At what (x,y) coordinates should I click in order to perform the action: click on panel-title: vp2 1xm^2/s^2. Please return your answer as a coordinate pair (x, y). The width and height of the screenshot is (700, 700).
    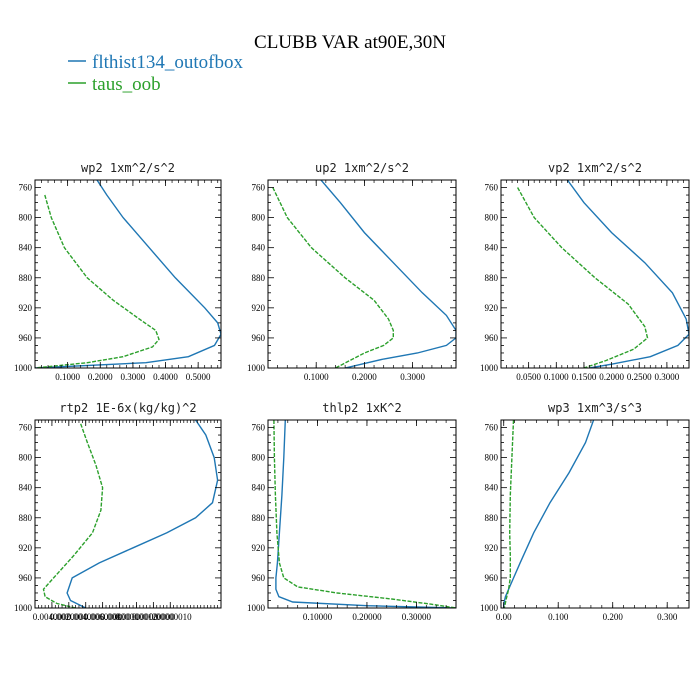
    Looking at the image, I should click on (595, 168).